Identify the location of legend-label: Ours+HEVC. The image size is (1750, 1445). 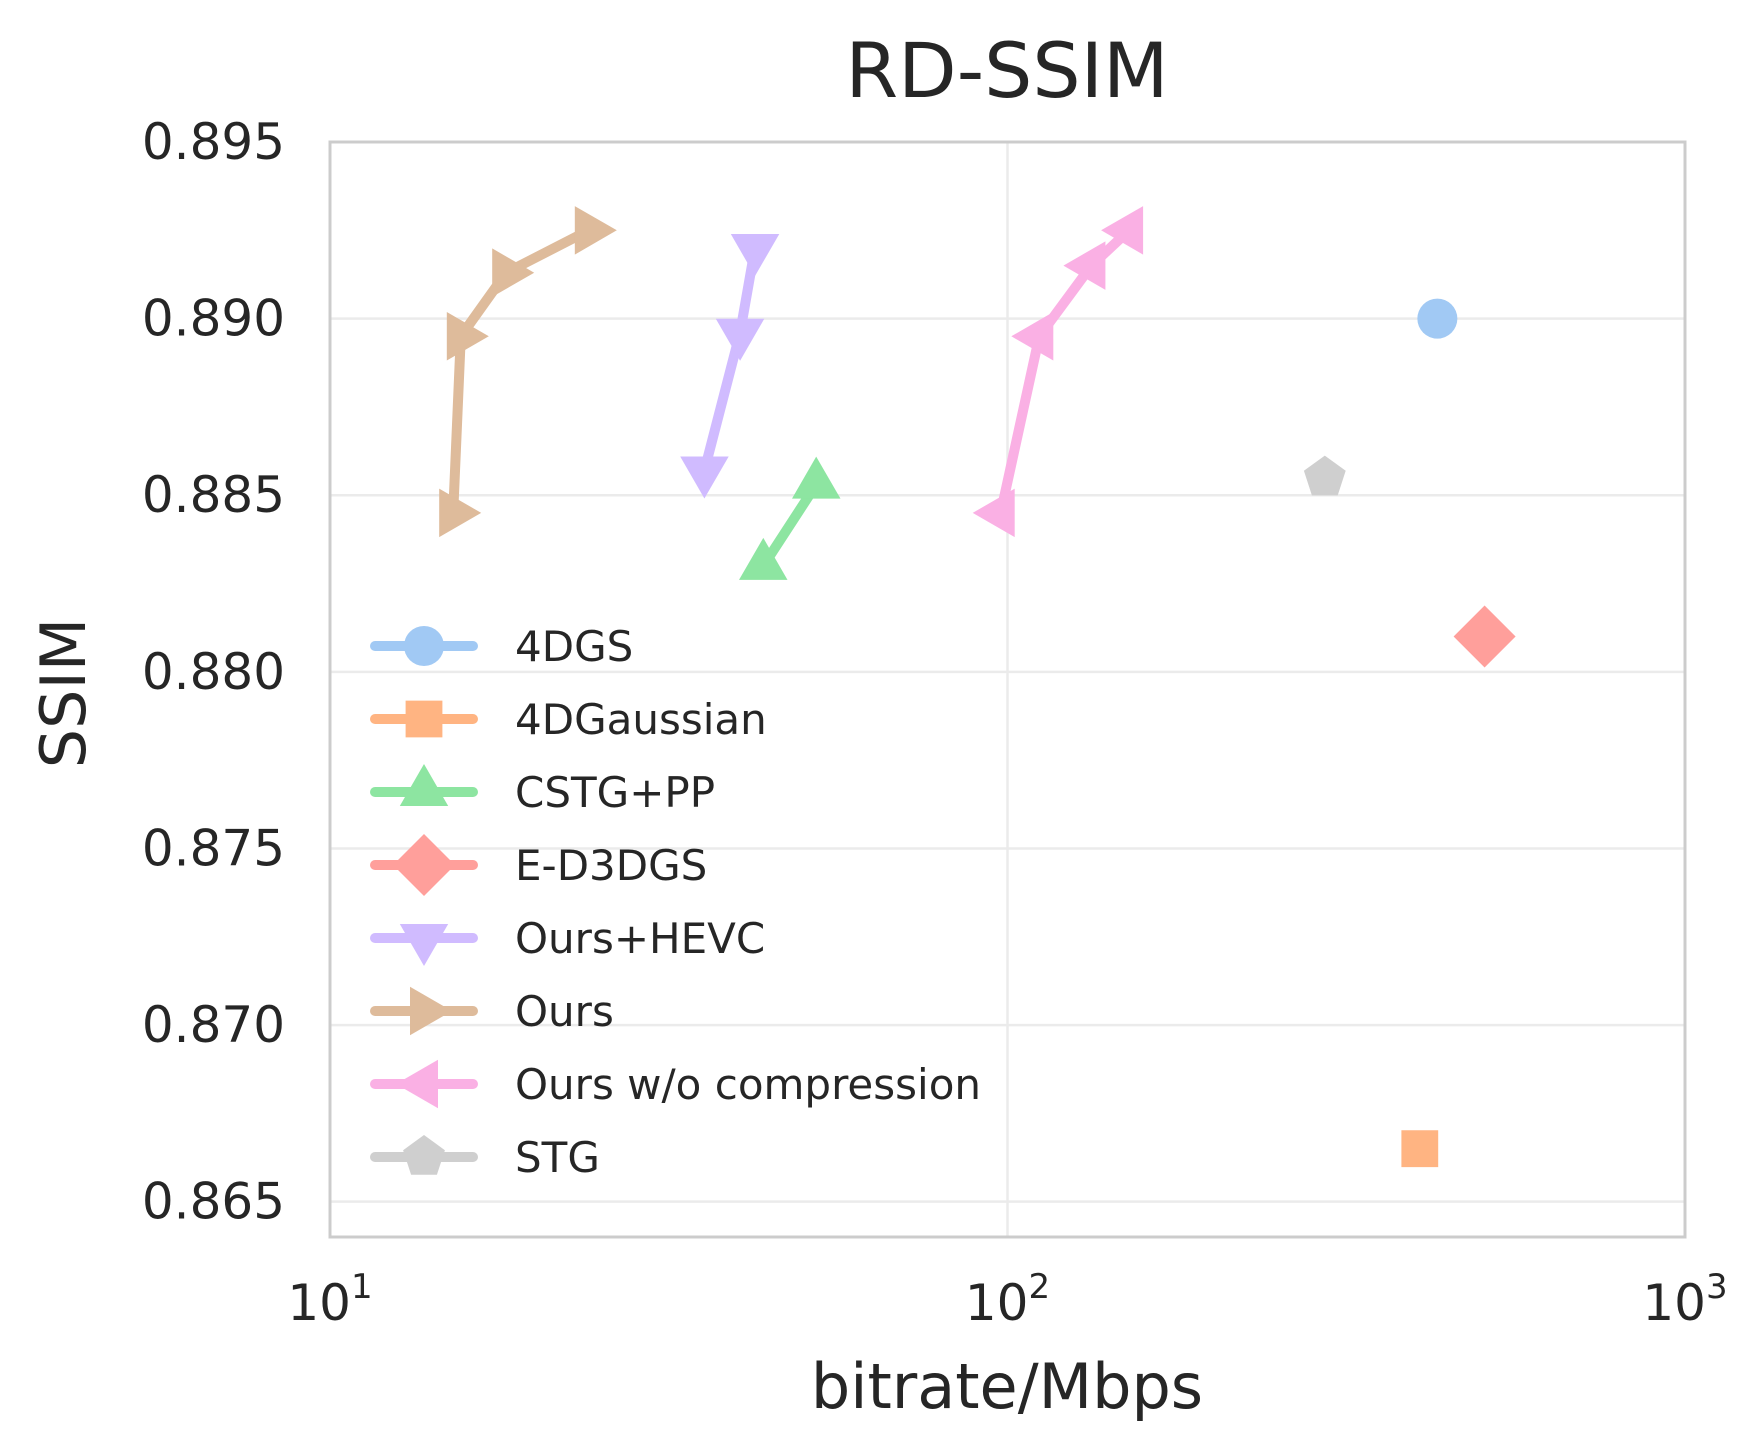
(640, 938).